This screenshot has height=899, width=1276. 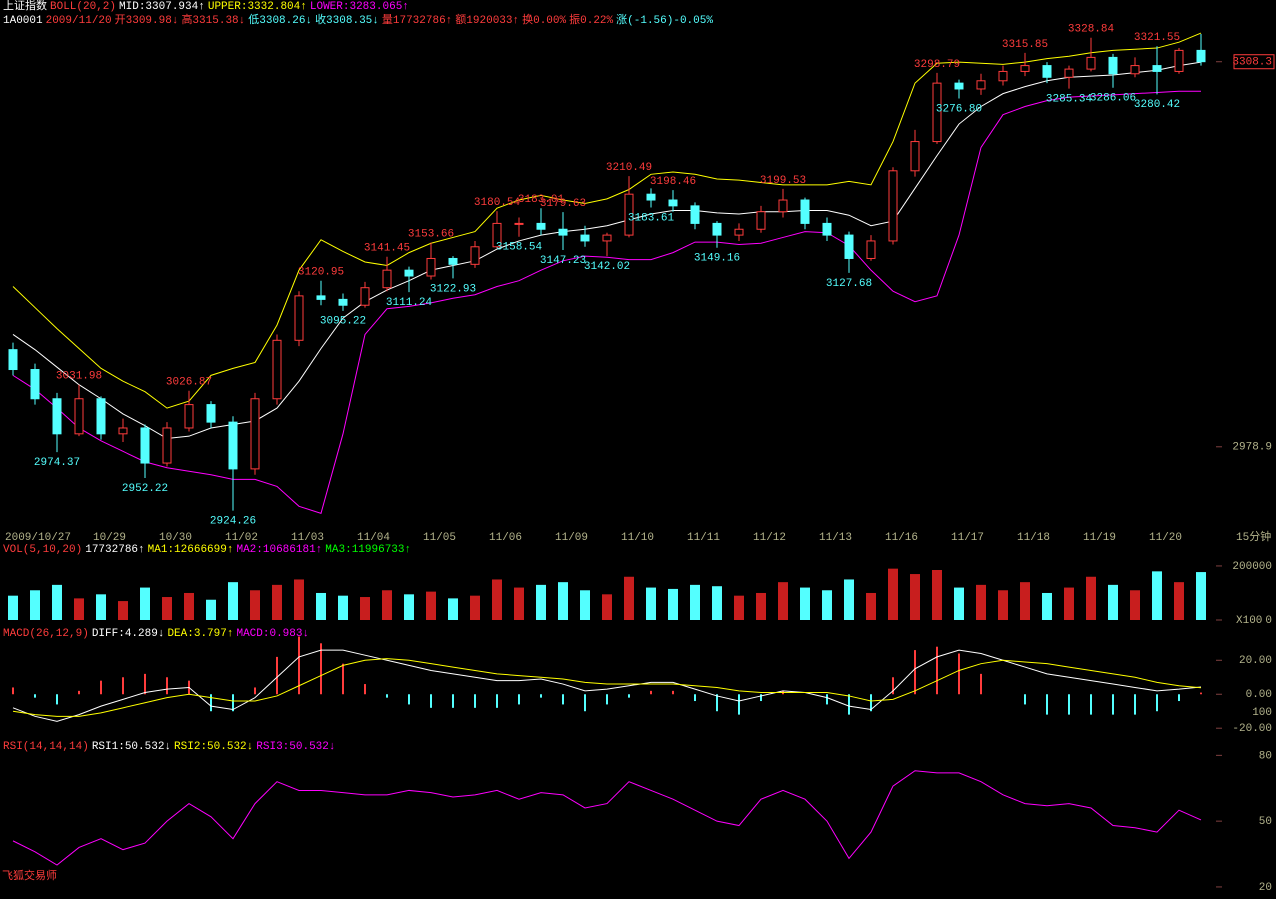 I want to click on x-tick-label: 11/04, so click(x=373, y=538).